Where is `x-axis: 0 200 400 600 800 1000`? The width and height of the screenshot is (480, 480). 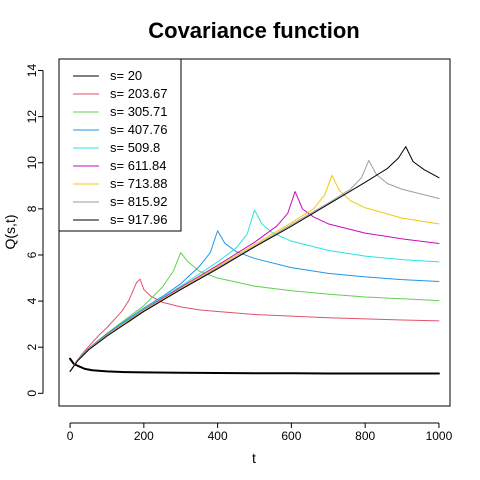 x-axis: 0 200 400 600 800 1000 is located at coordinates (260, 432).